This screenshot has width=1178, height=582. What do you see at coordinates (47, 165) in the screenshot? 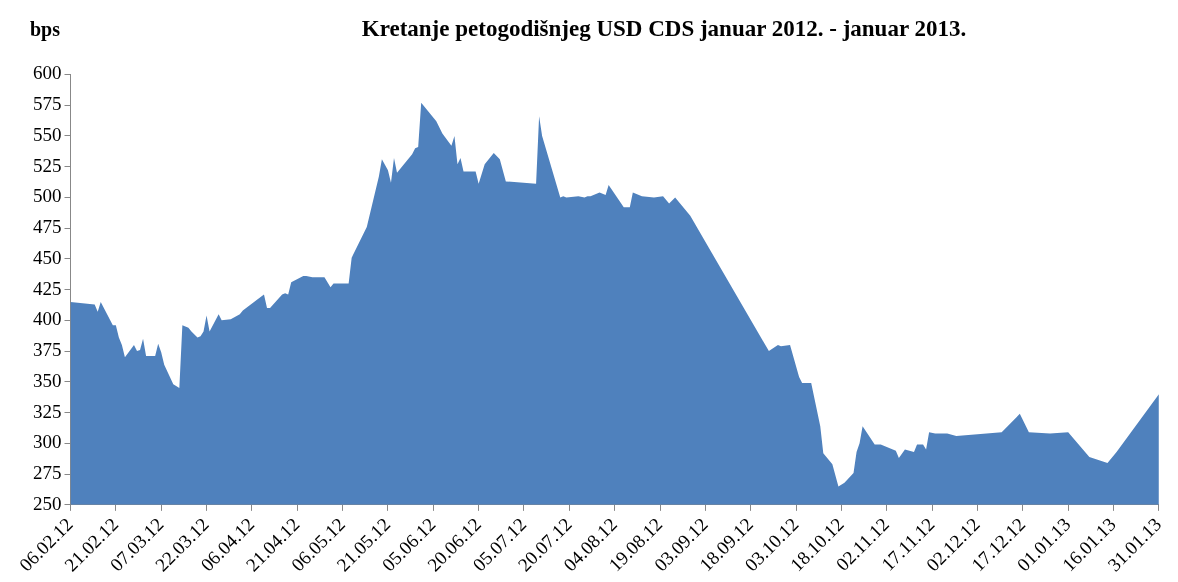
I see `y-tick-label: 525` at bounding box center [47, 165].